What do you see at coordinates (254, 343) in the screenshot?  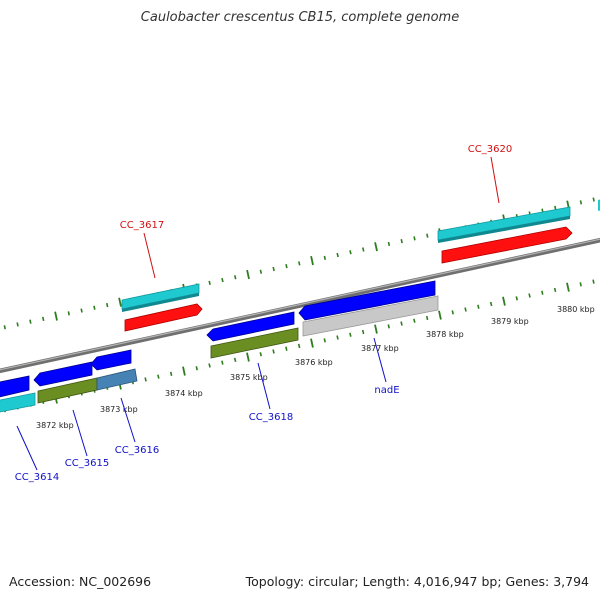 I see `trna-cc3618` at bounding box center [254, 343].